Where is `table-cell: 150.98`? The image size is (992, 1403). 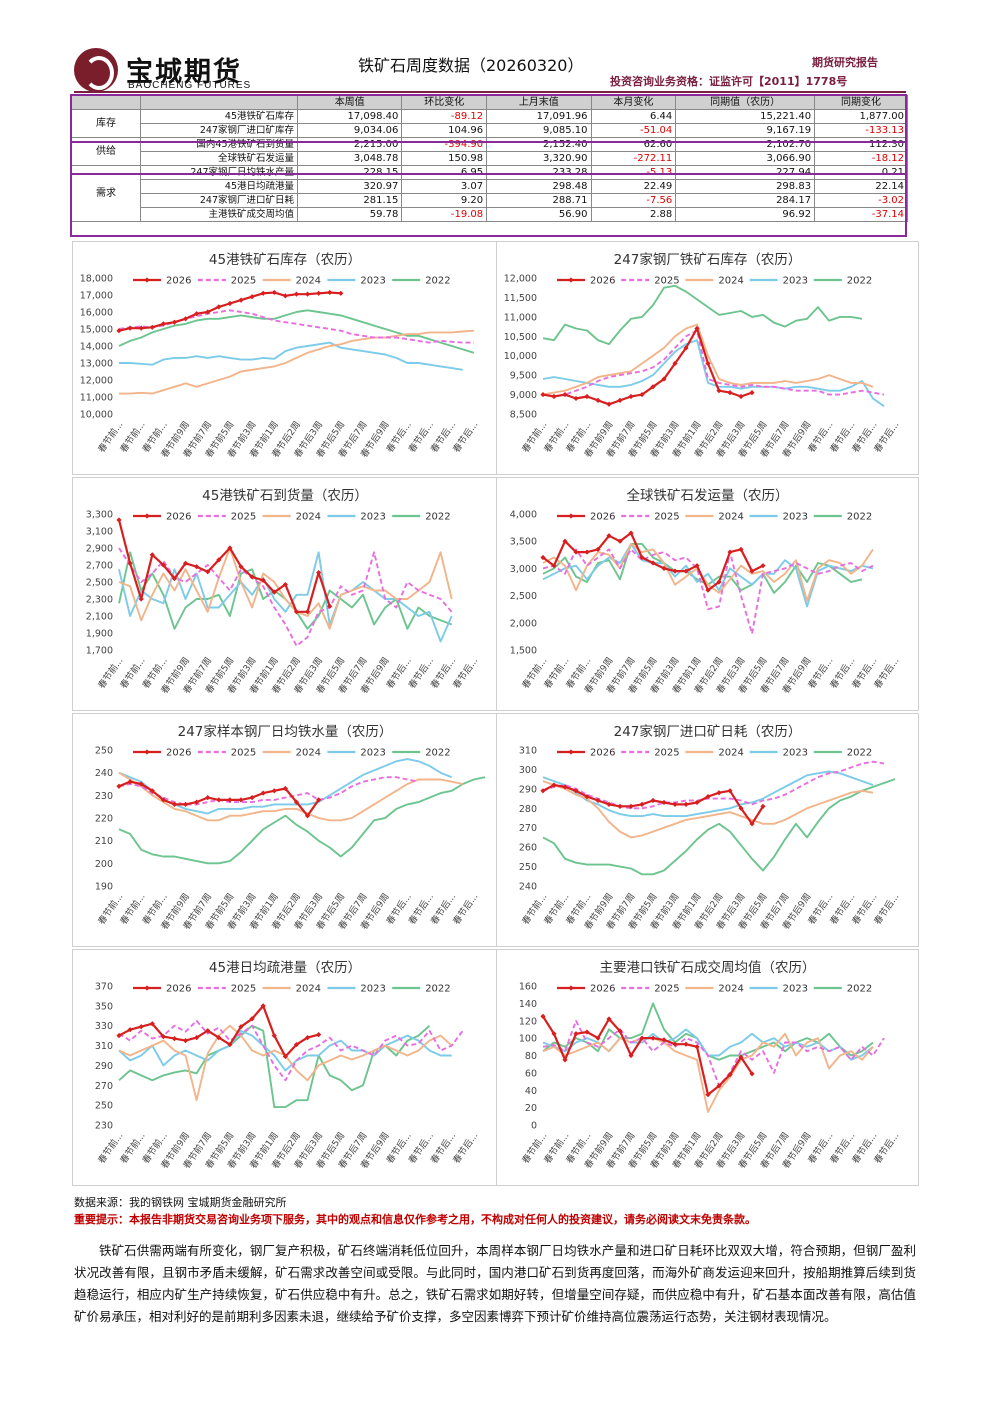
table-cell: 150.98 is located at coordinates (444, 158).